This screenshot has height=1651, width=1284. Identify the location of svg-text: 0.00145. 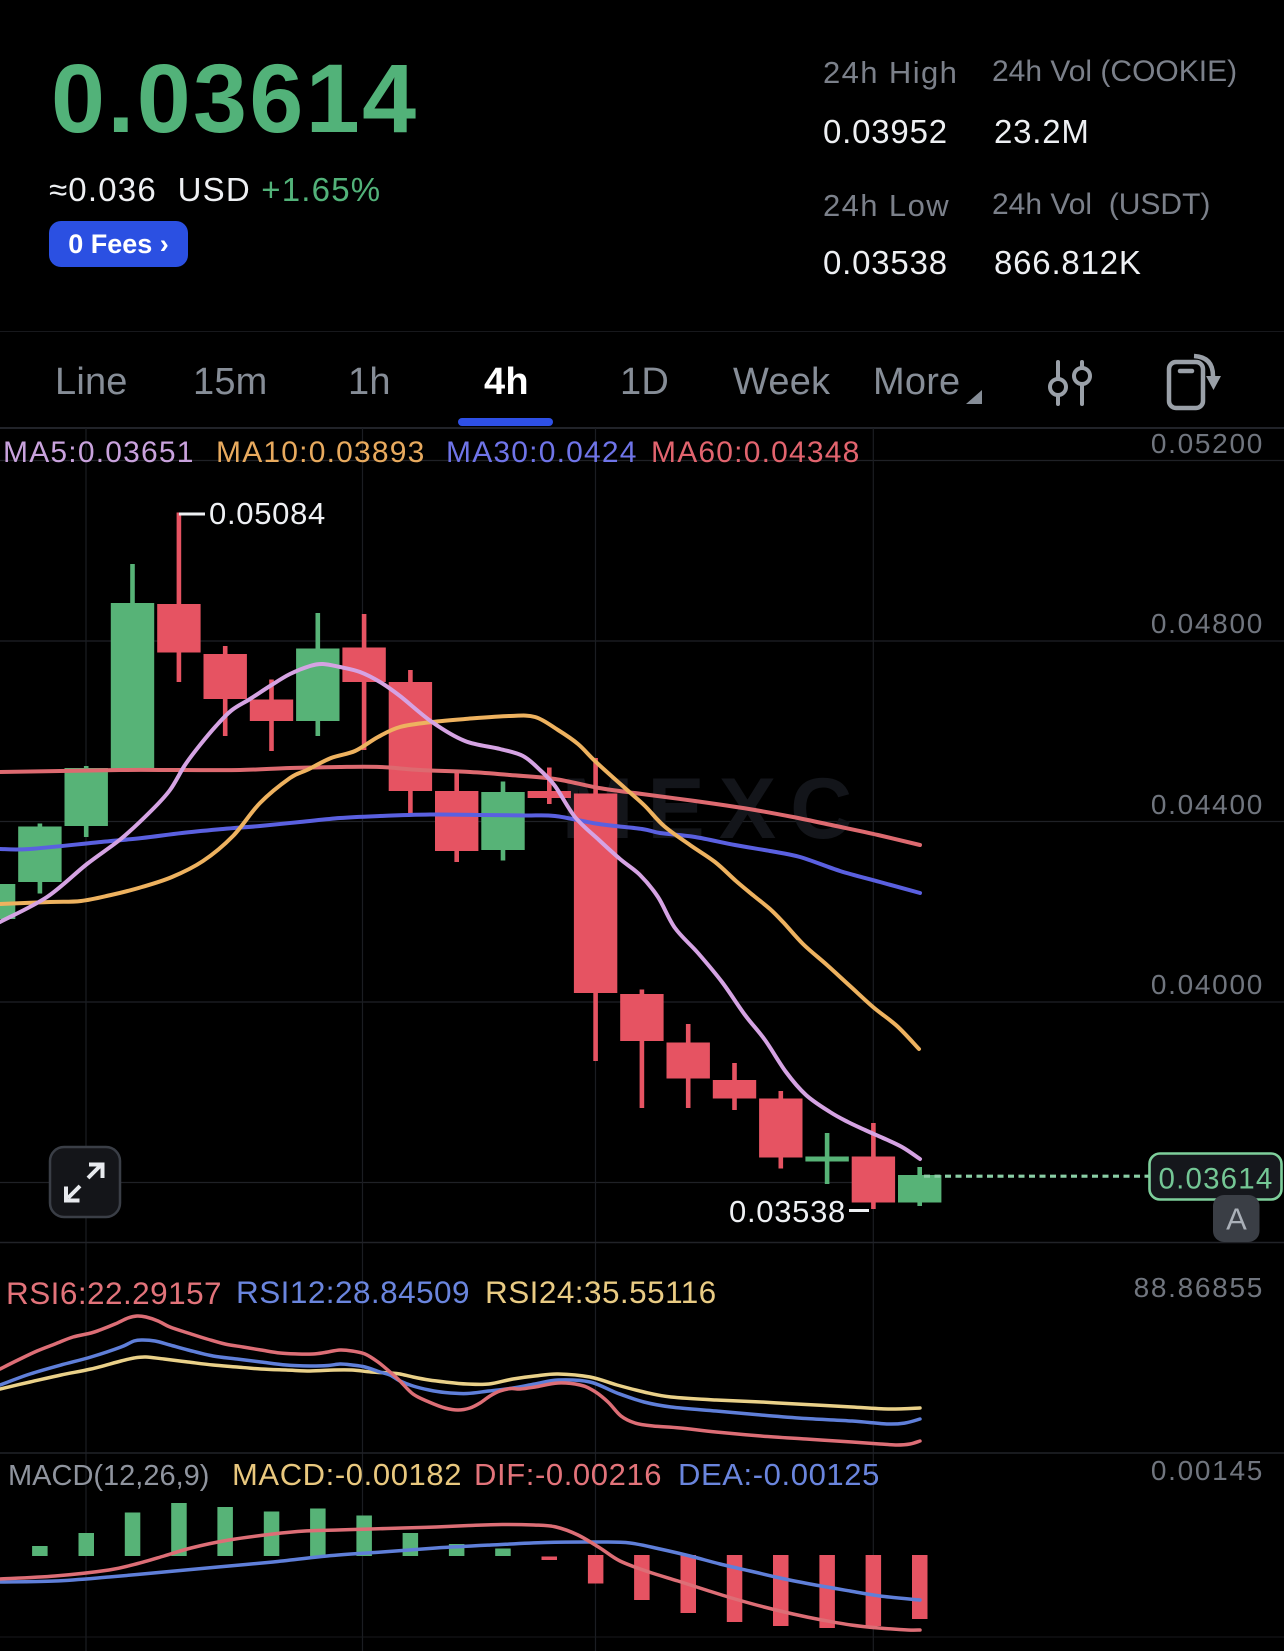
(1207, 1470).